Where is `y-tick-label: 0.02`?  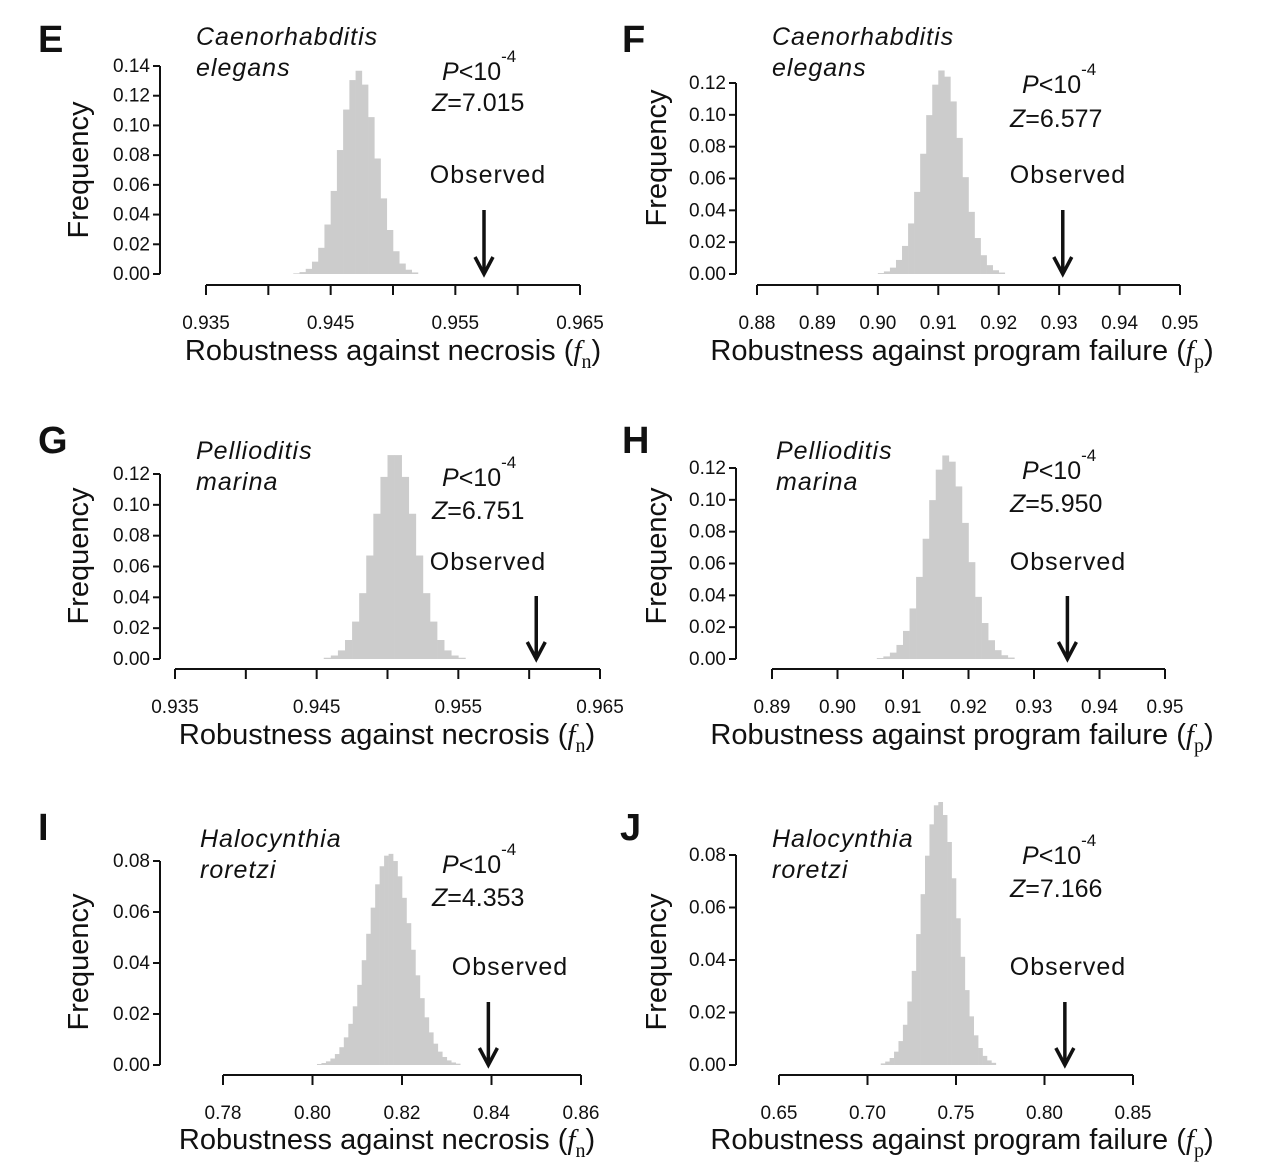 y-tick-label: 0.02 is located at coordinates (131, 244).